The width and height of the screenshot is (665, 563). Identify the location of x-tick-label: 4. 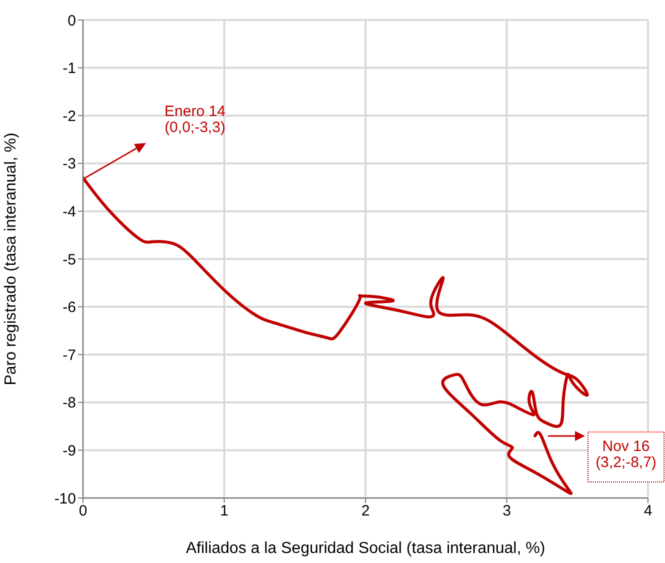
(648, 511).